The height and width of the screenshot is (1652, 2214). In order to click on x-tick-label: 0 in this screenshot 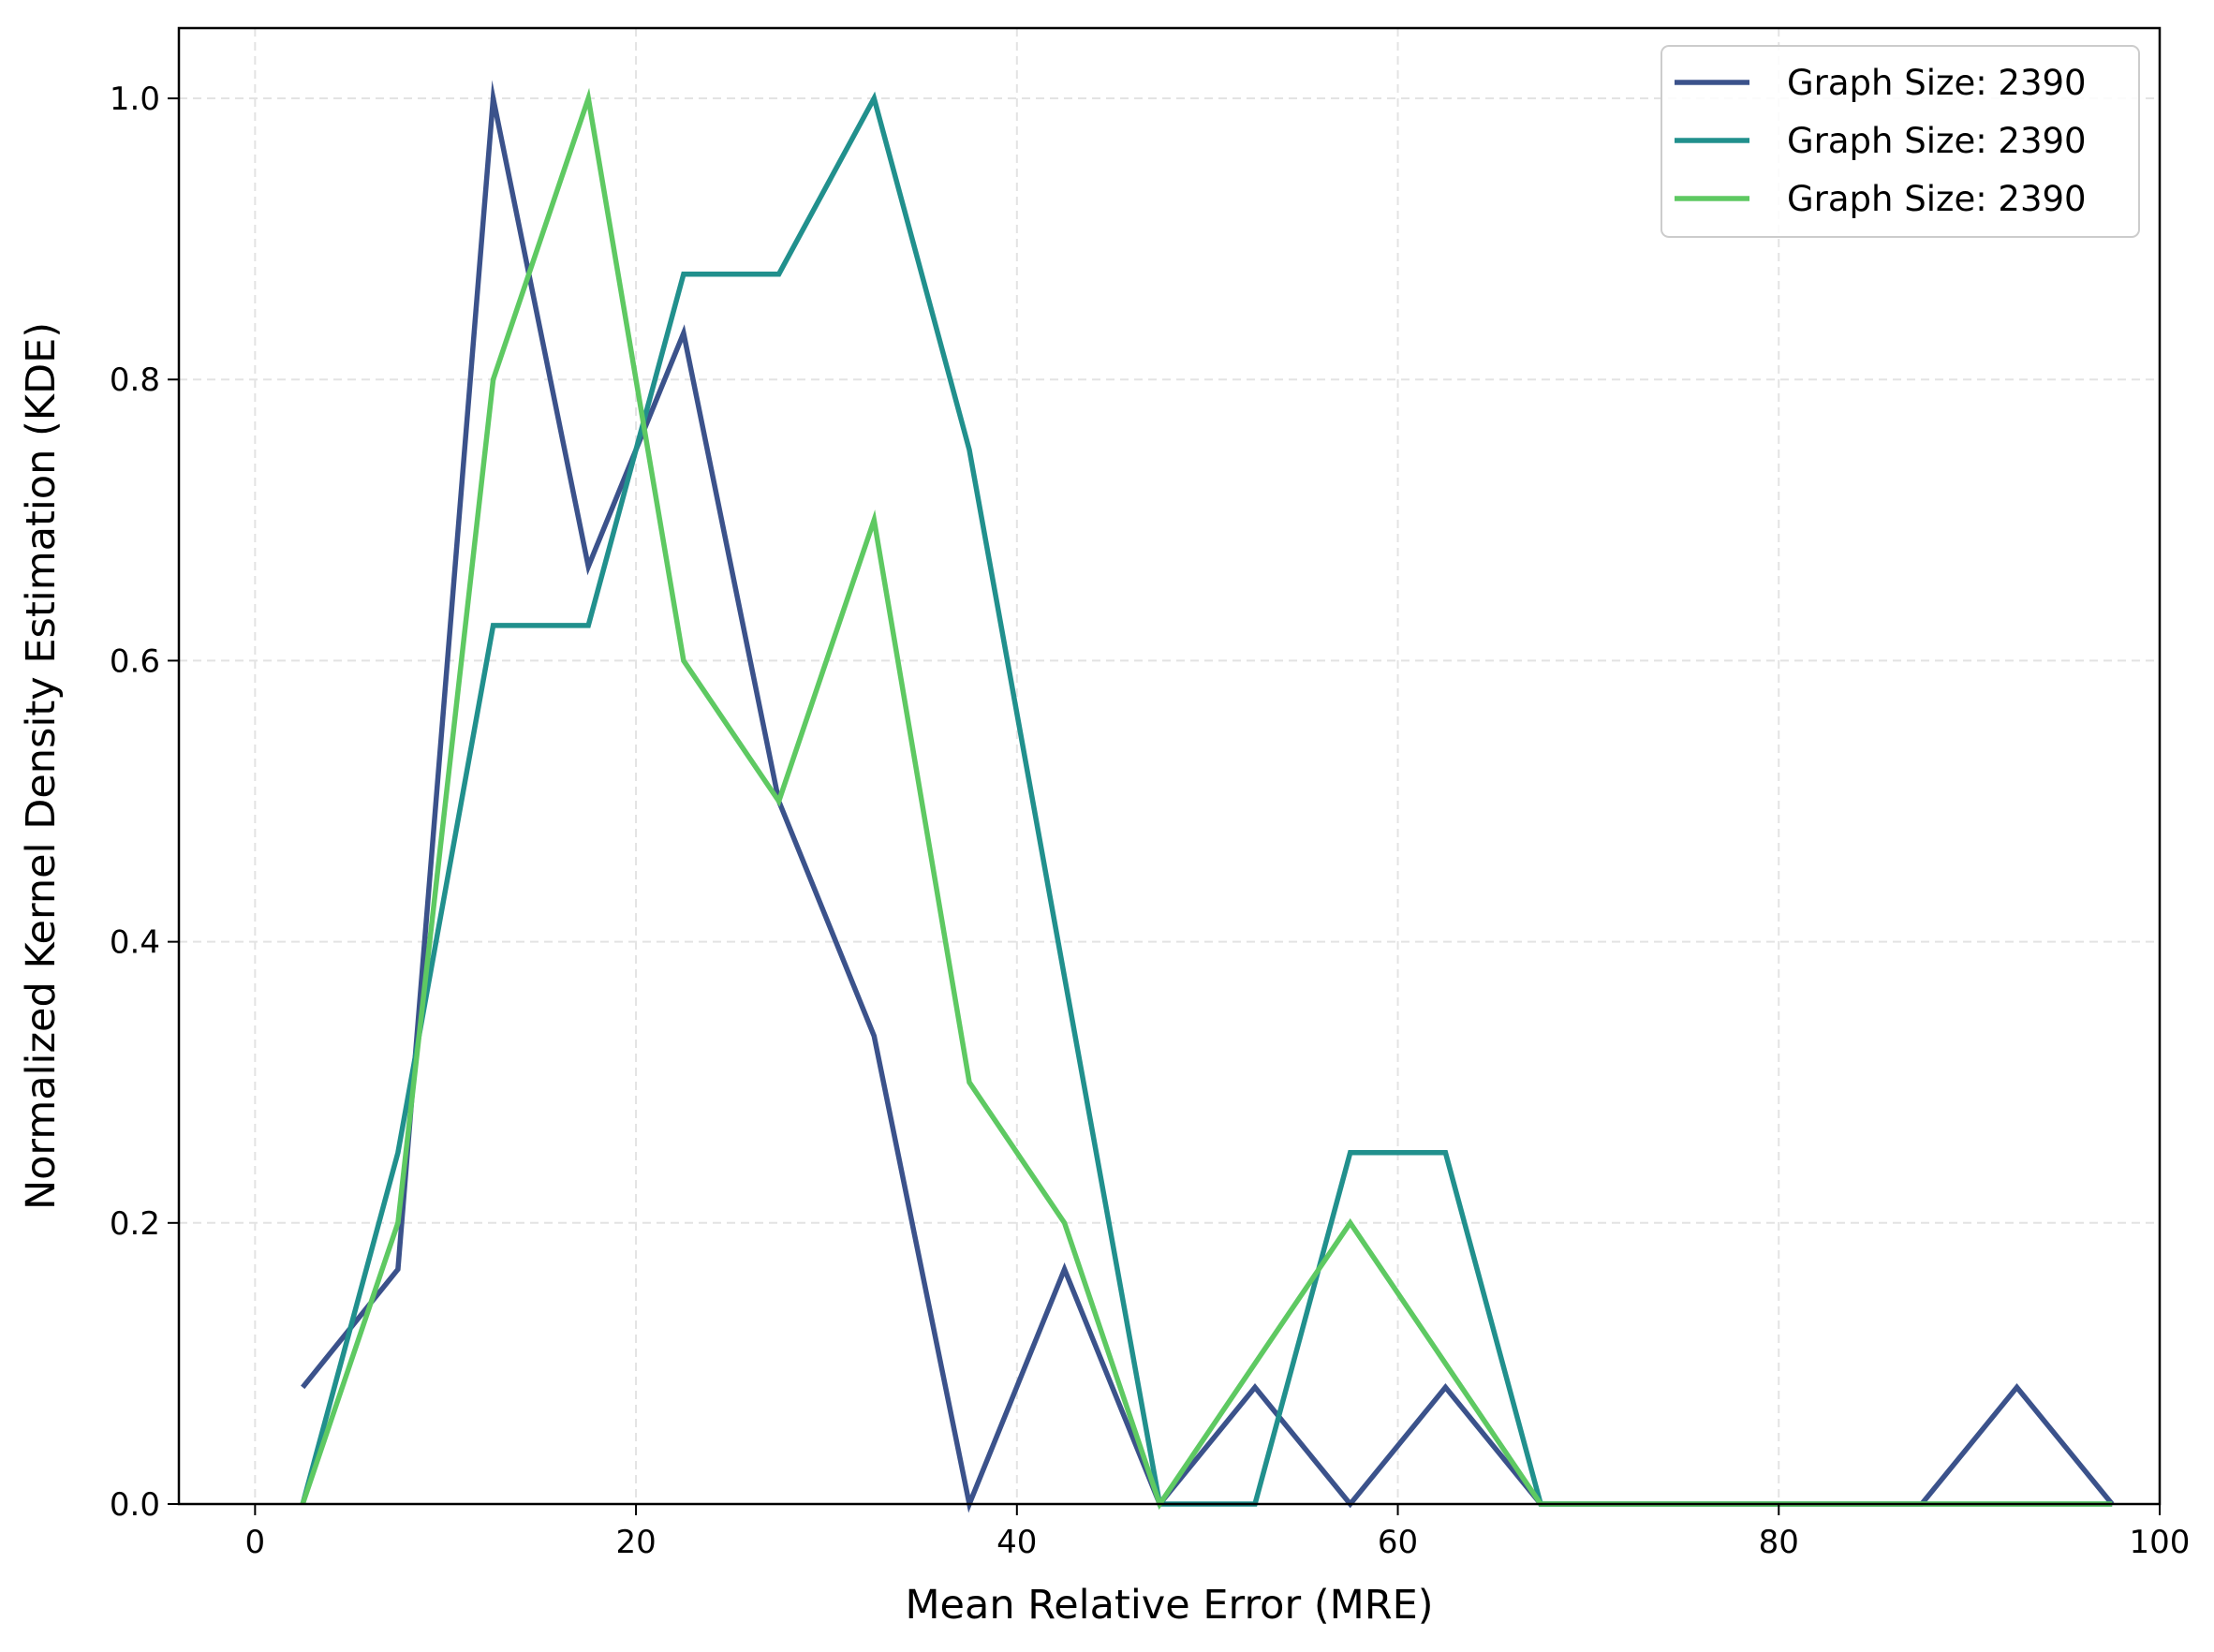, I will do `click(255, 1542)`.